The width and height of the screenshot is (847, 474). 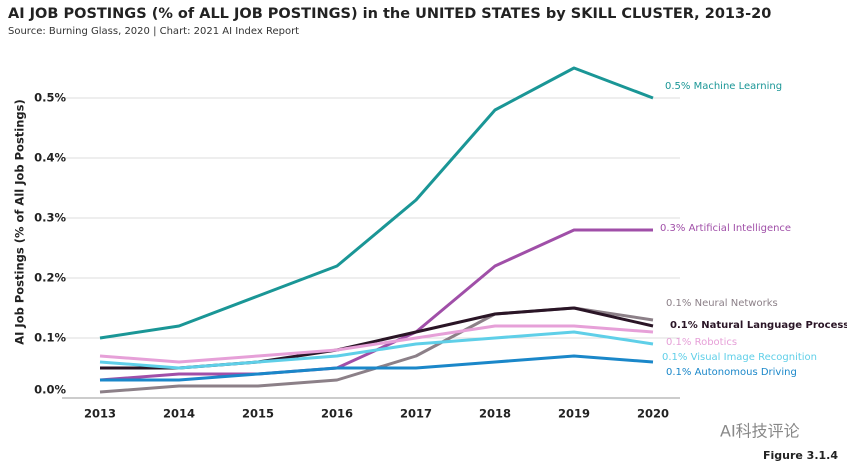 What do you see at coordinates (20, 222) in the screenshot?
I see `y-axis-label: AI Job Postings (% of All Job Postings)` at bounding box center [20, 222].